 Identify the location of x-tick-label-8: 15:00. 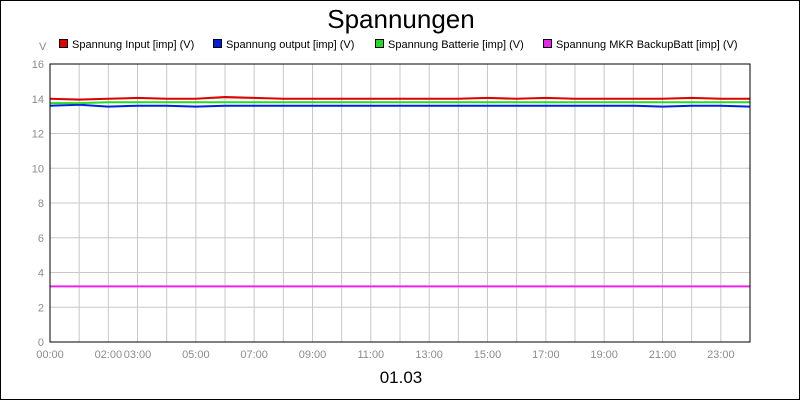
(488, 355).